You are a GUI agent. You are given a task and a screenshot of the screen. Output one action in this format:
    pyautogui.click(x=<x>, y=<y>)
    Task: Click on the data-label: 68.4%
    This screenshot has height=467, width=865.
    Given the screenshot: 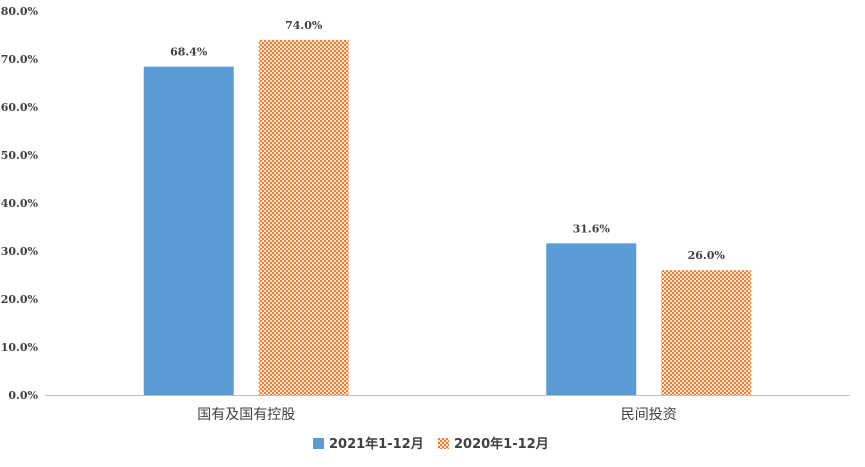 What is the action you would take?
    pyautogui.click(x=189, y=52)
    